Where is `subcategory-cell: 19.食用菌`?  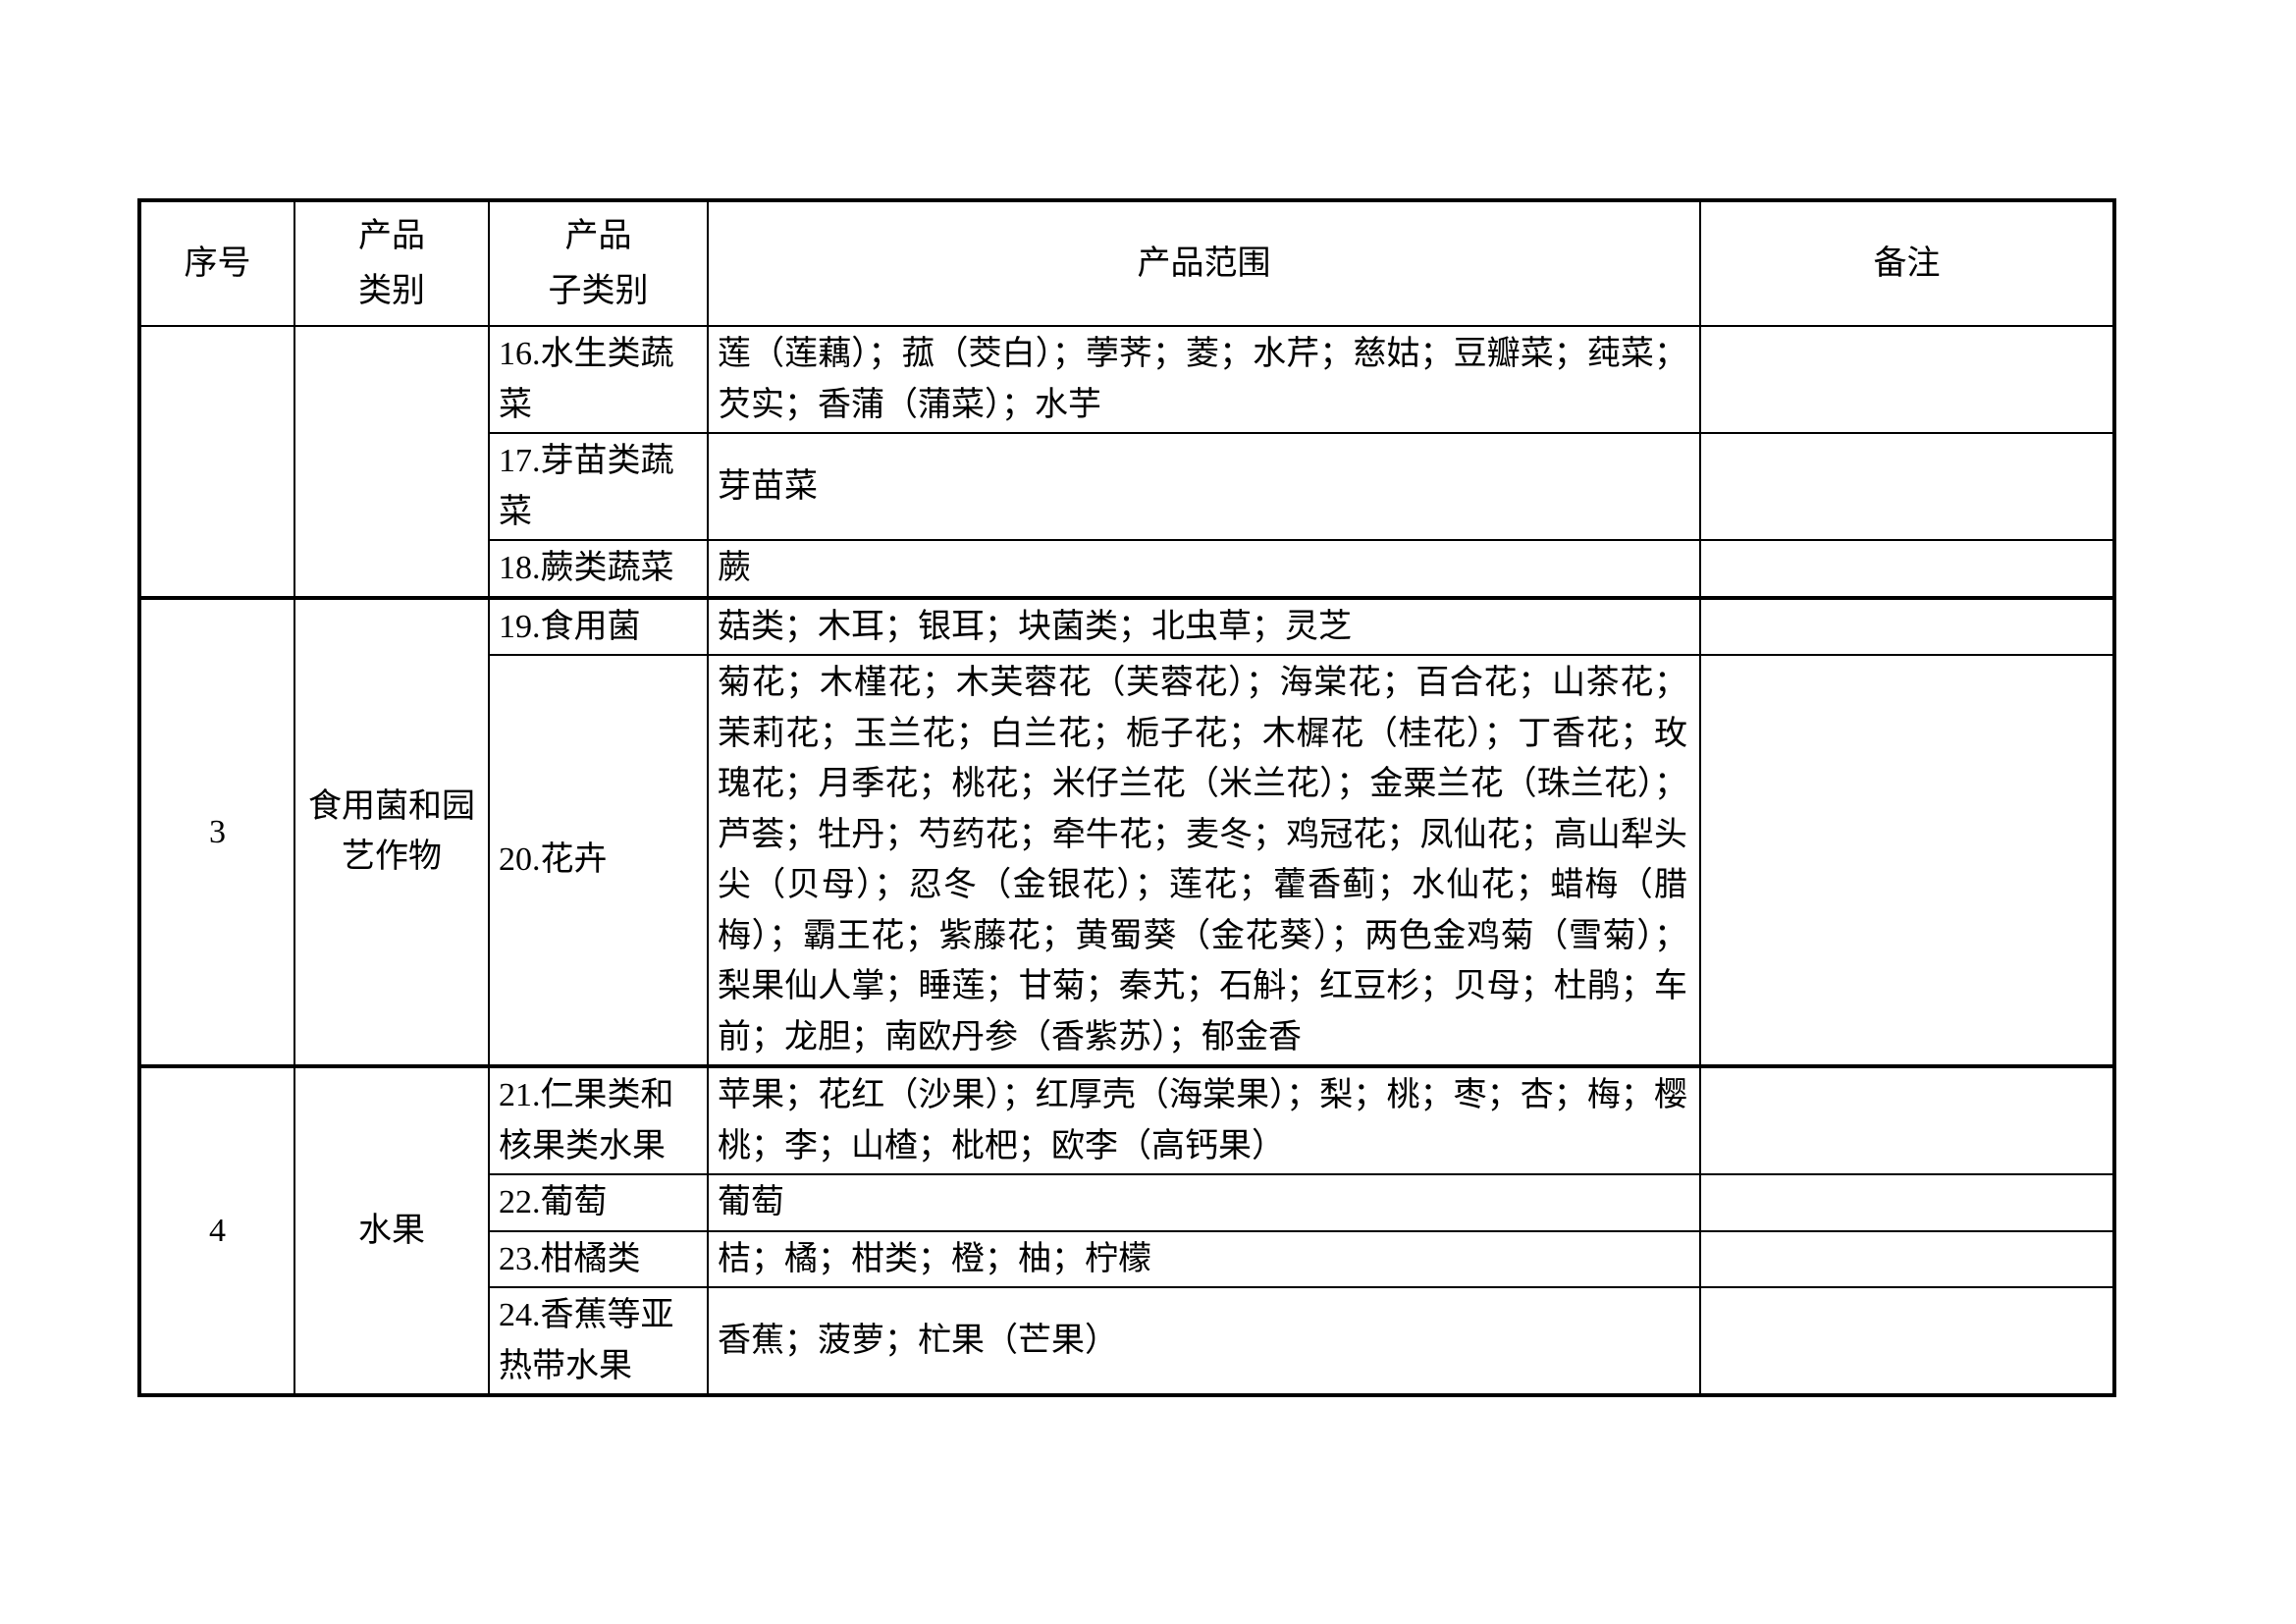 subcategory-cell: 19.食用菌 is located at coordinates (599, 625).